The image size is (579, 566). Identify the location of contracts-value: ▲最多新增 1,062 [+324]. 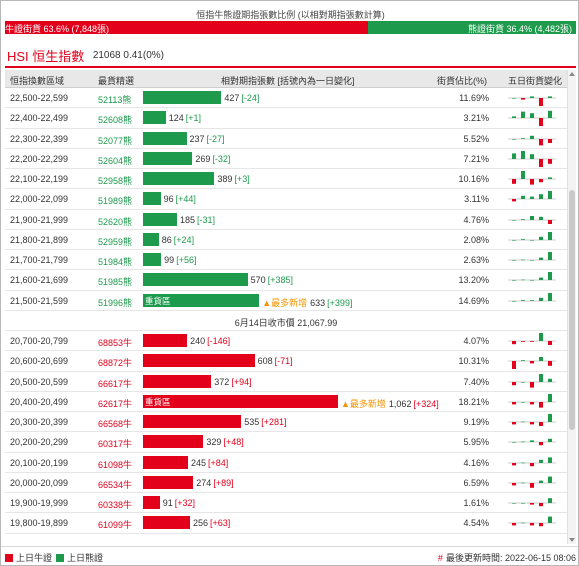
(390, 403).